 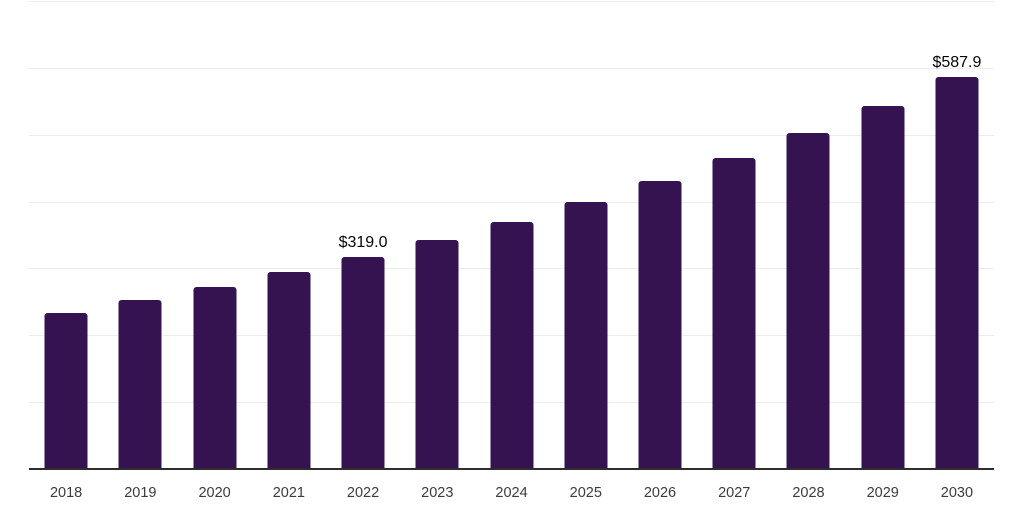 What do you see at coordinates (660, 493) in the screenshot?
I see `x-tick-label-2026: 2026` at bounding box center [660, 493].